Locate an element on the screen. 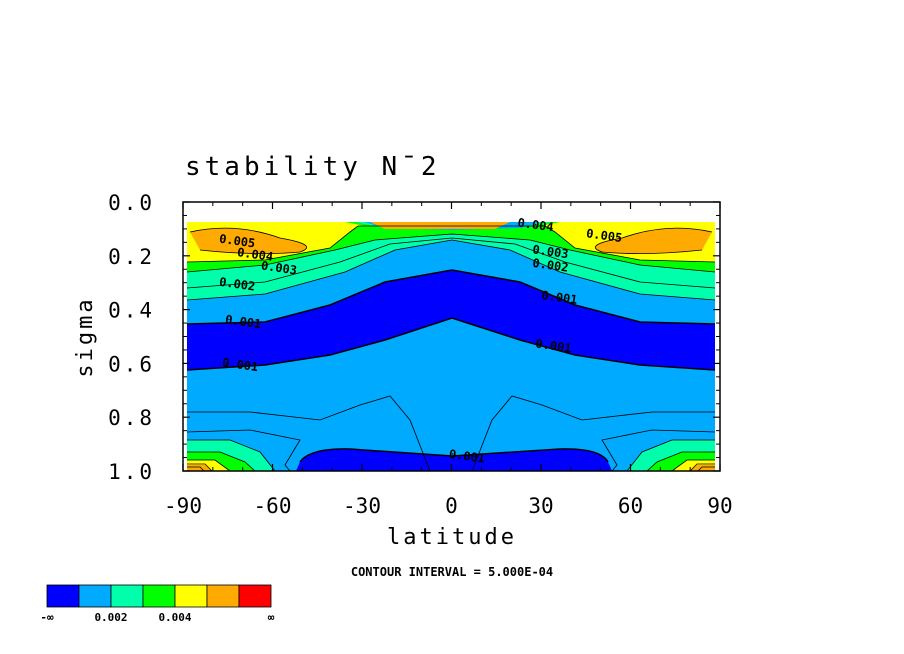  contour-interval-note: CONTOUR INTERVAL = 5.000E-04 is located at coordinates (452, 572).